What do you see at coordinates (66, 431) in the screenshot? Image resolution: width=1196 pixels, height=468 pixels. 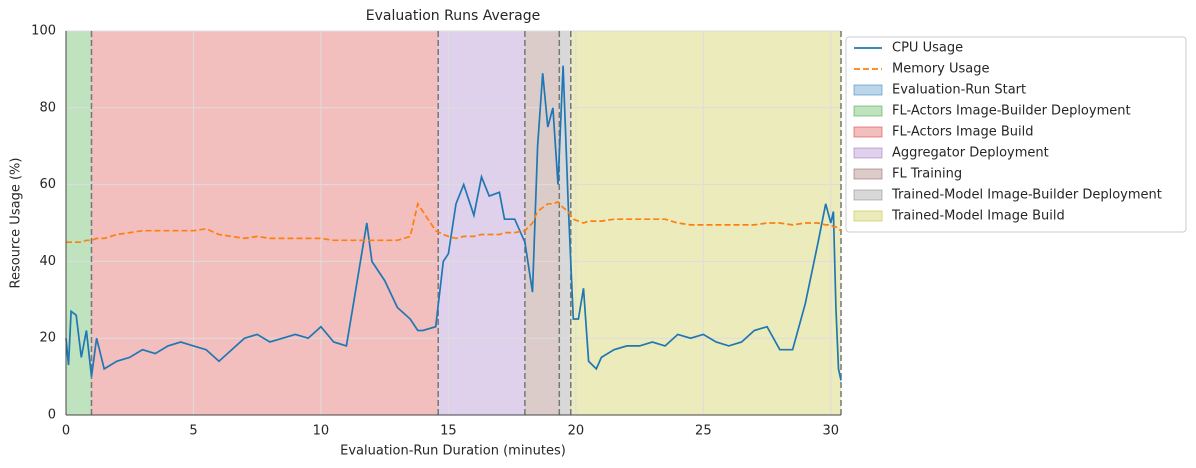 I see `x-tick-label: 0` at bounding box center [66, 431].